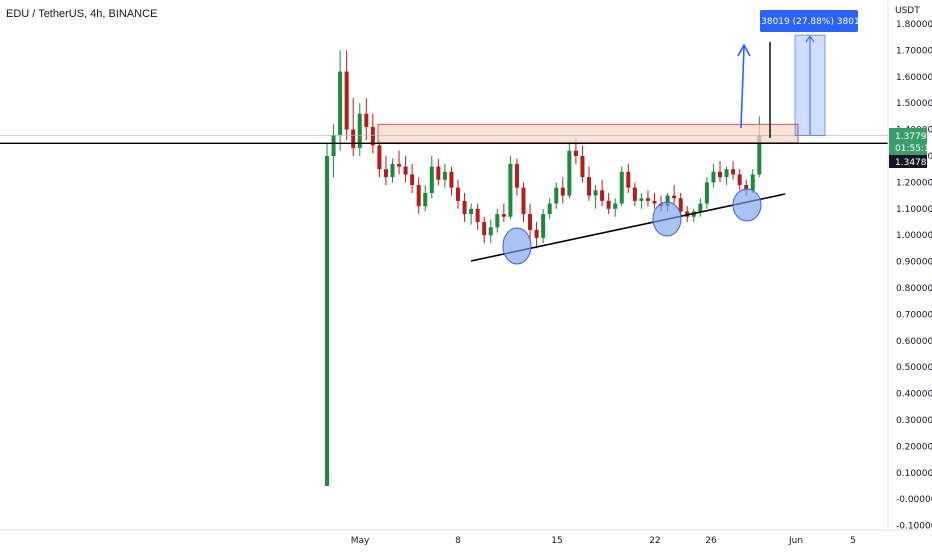 Image resolution: width=932 pixels, height=555 pixels. Describe the element at coordinates (914, 447) in the screenshot. I see `price-tick-label: 0.20000` at that location.